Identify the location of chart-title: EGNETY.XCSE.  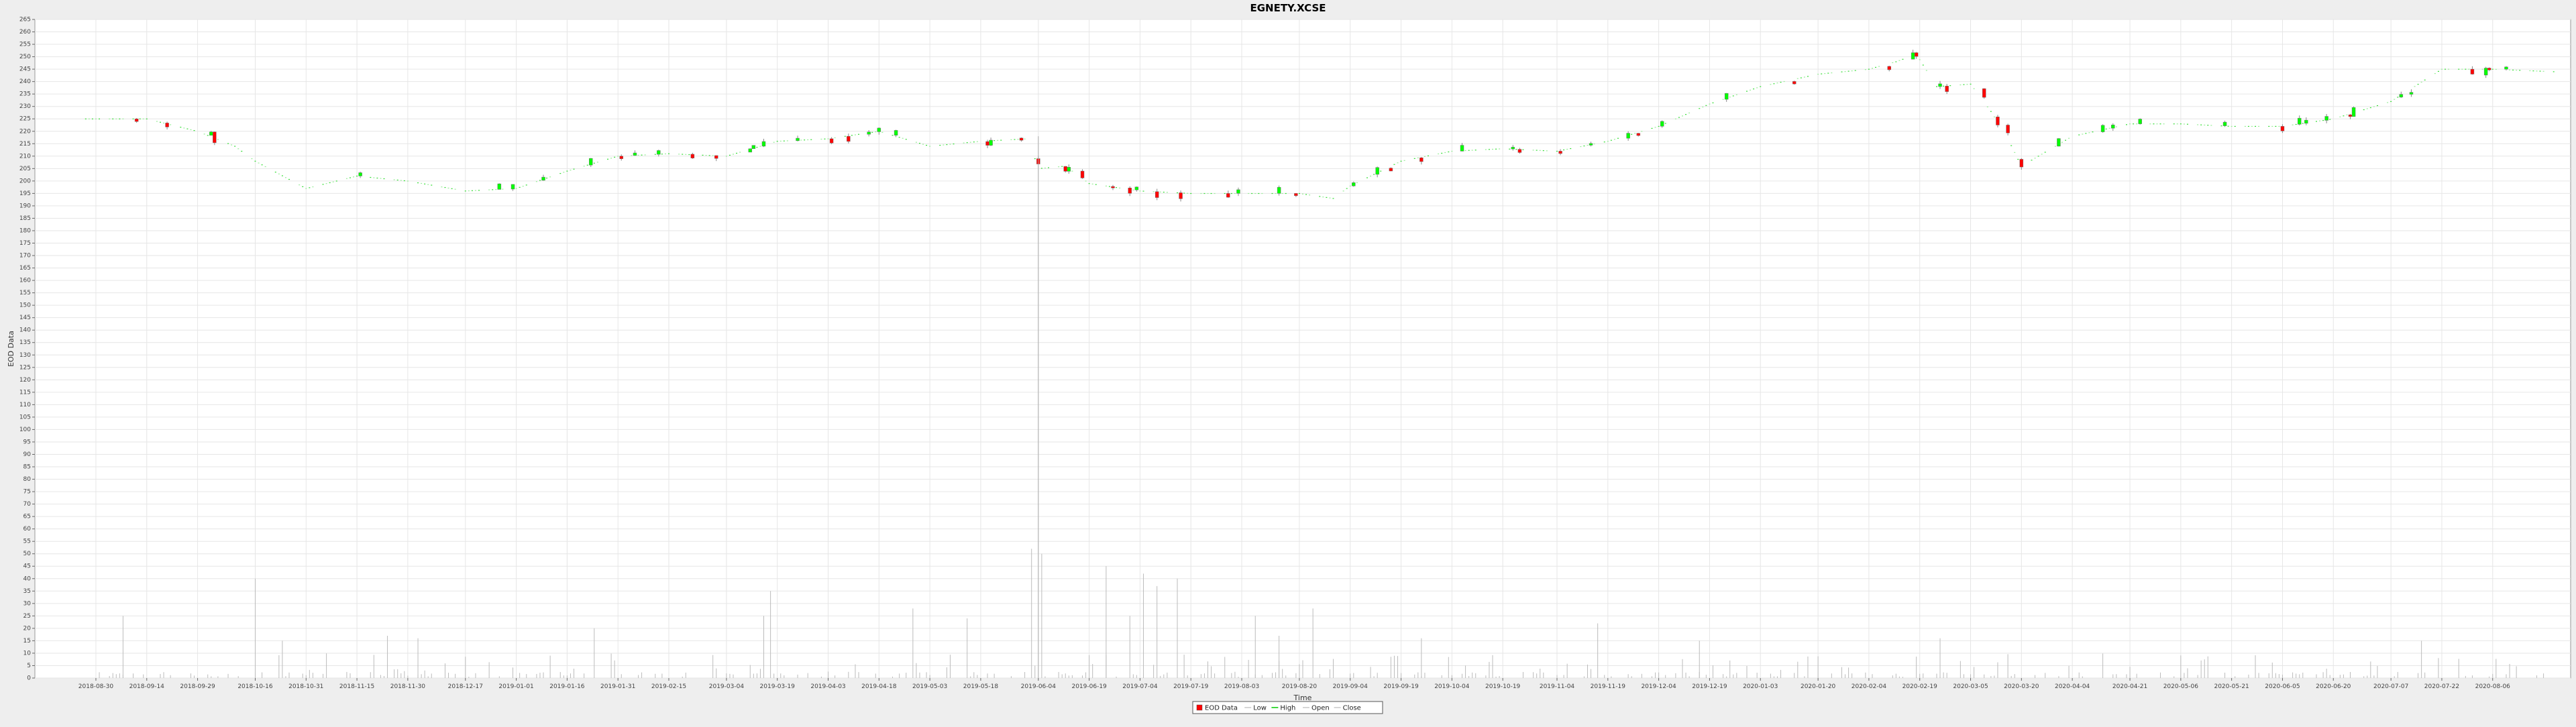
(1288, 8).